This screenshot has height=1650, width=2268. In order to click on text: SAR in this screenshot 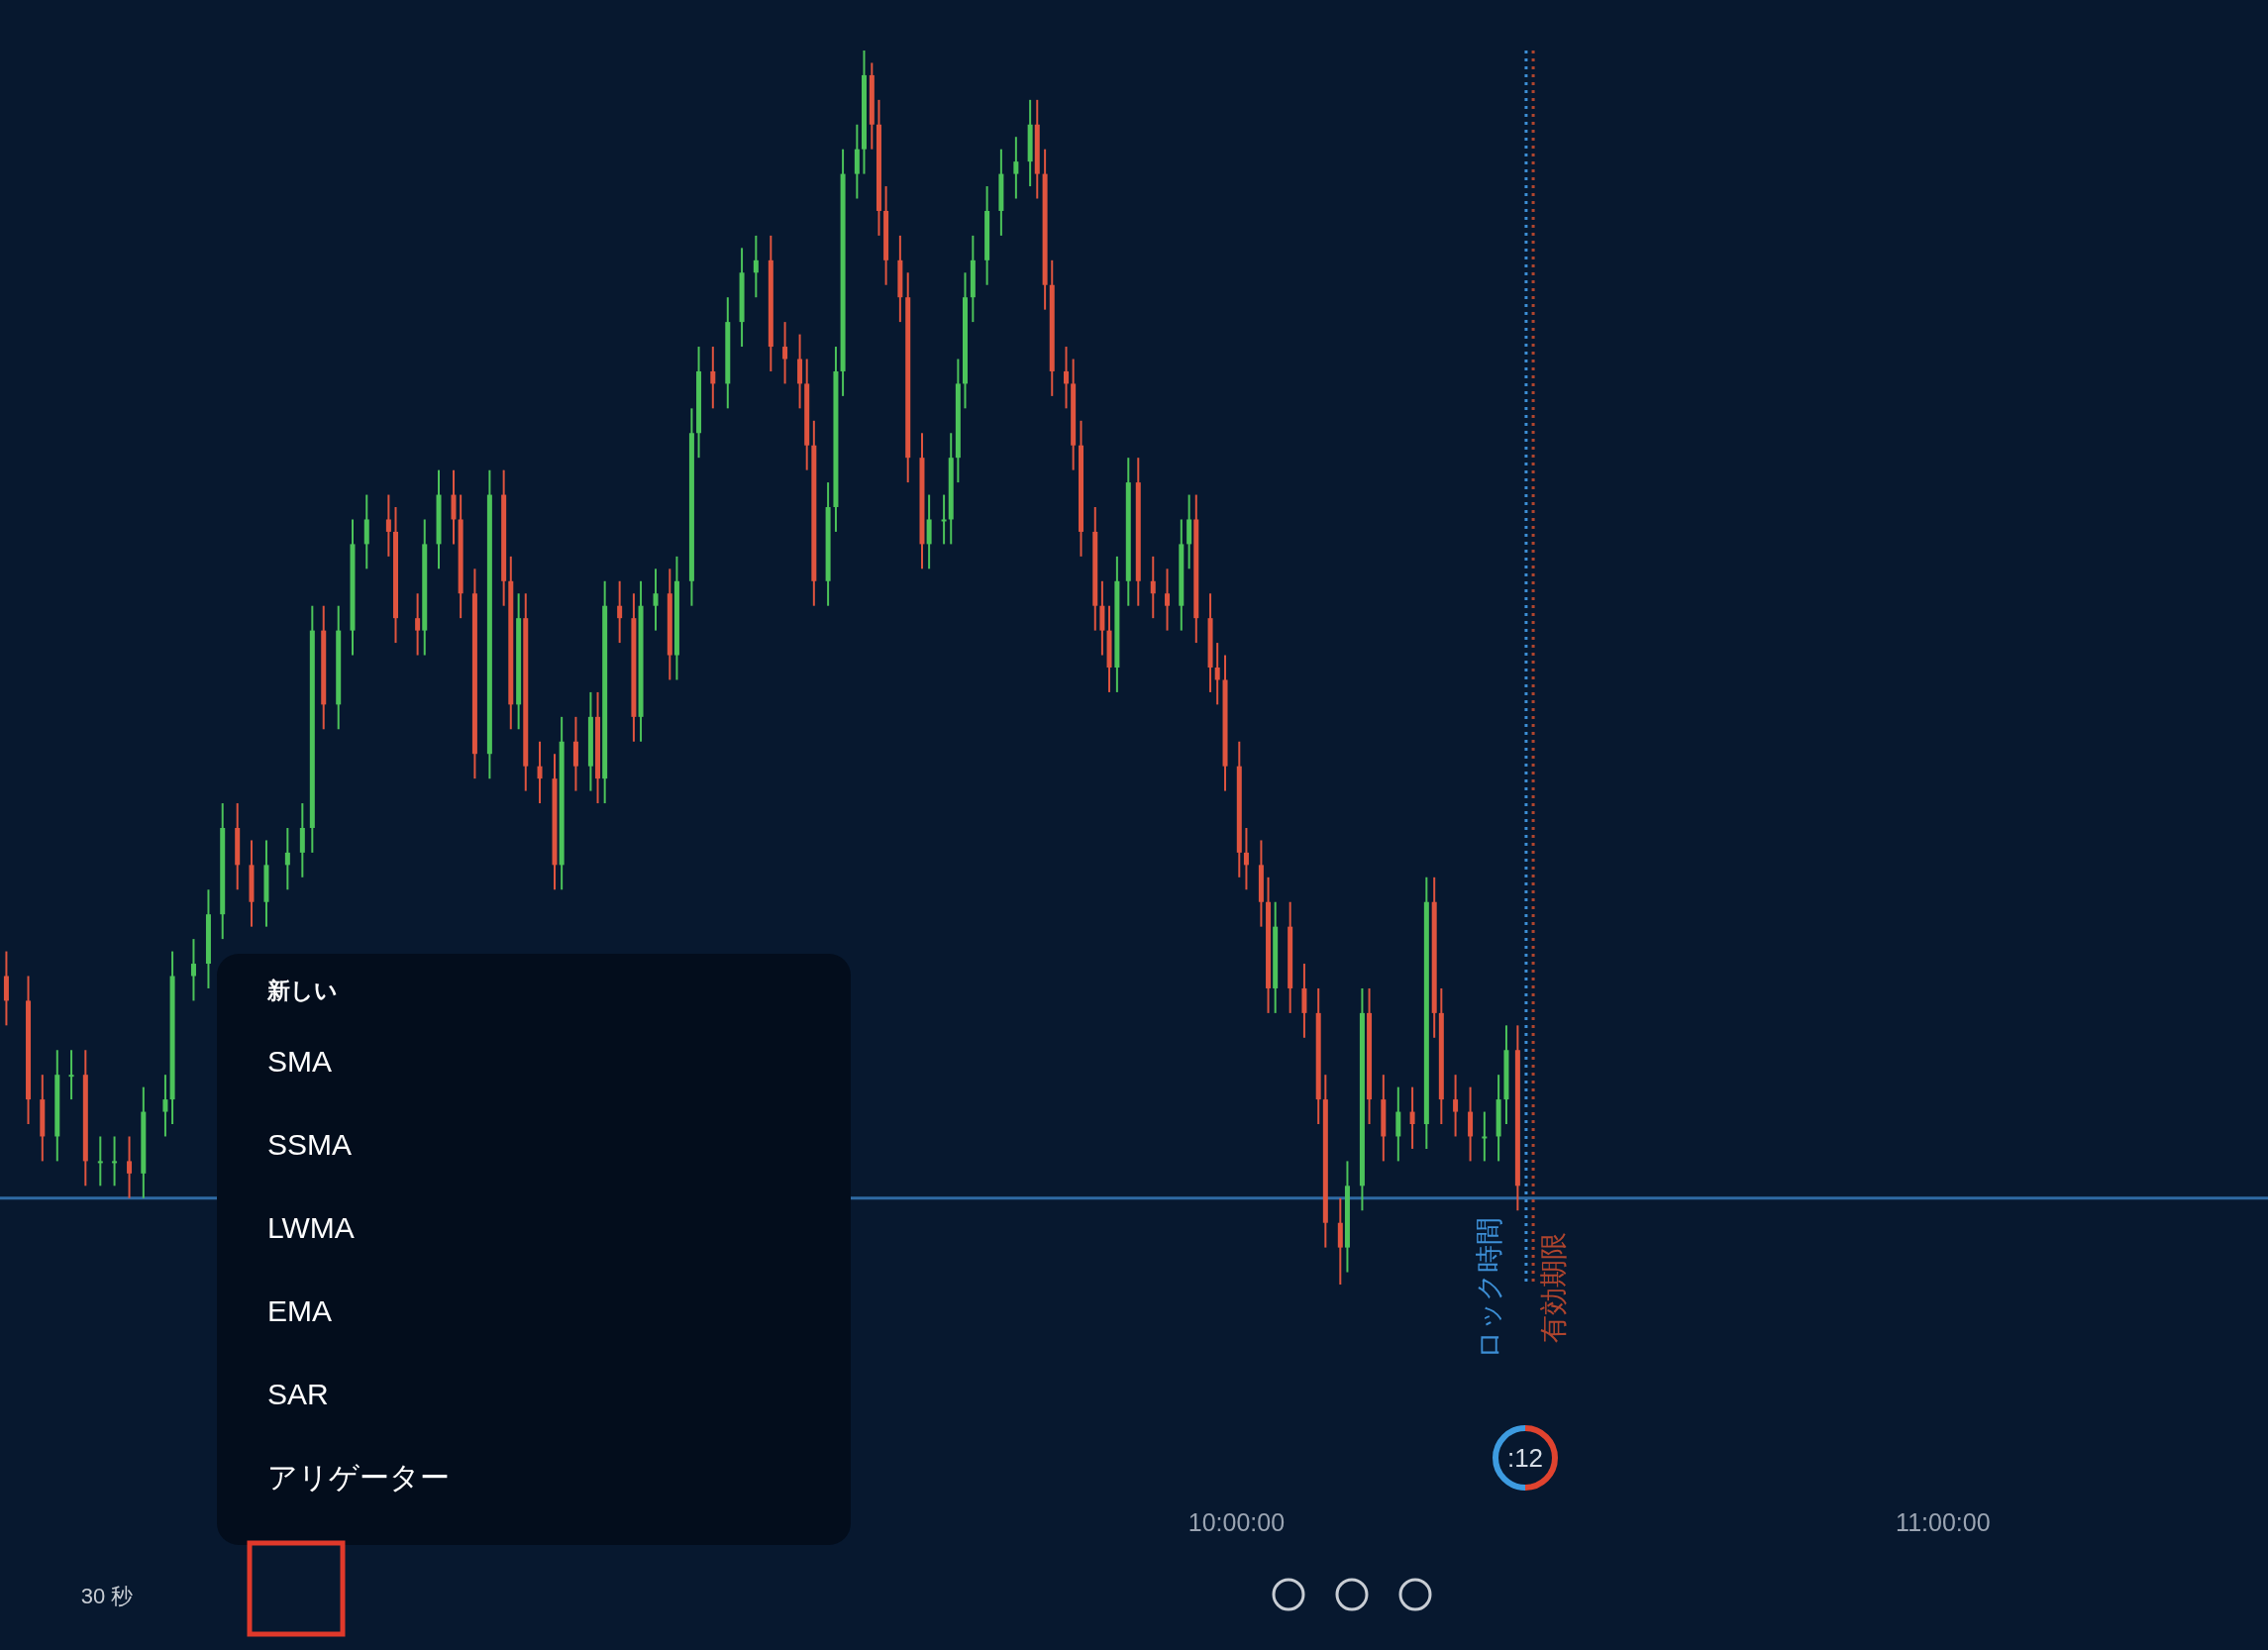, I will do `click(298, 1394)`.